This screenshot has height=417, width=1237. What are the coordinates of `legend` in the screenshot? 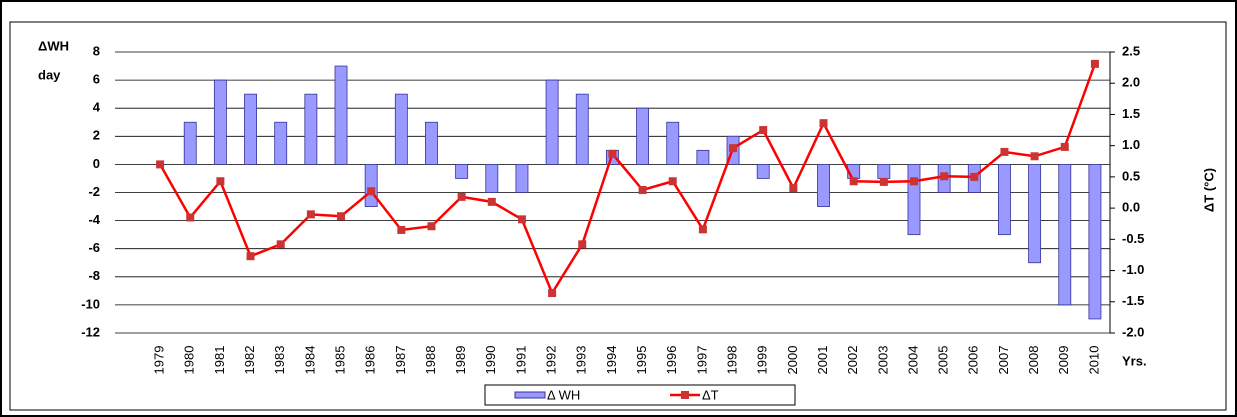 It's located at (640, 395).